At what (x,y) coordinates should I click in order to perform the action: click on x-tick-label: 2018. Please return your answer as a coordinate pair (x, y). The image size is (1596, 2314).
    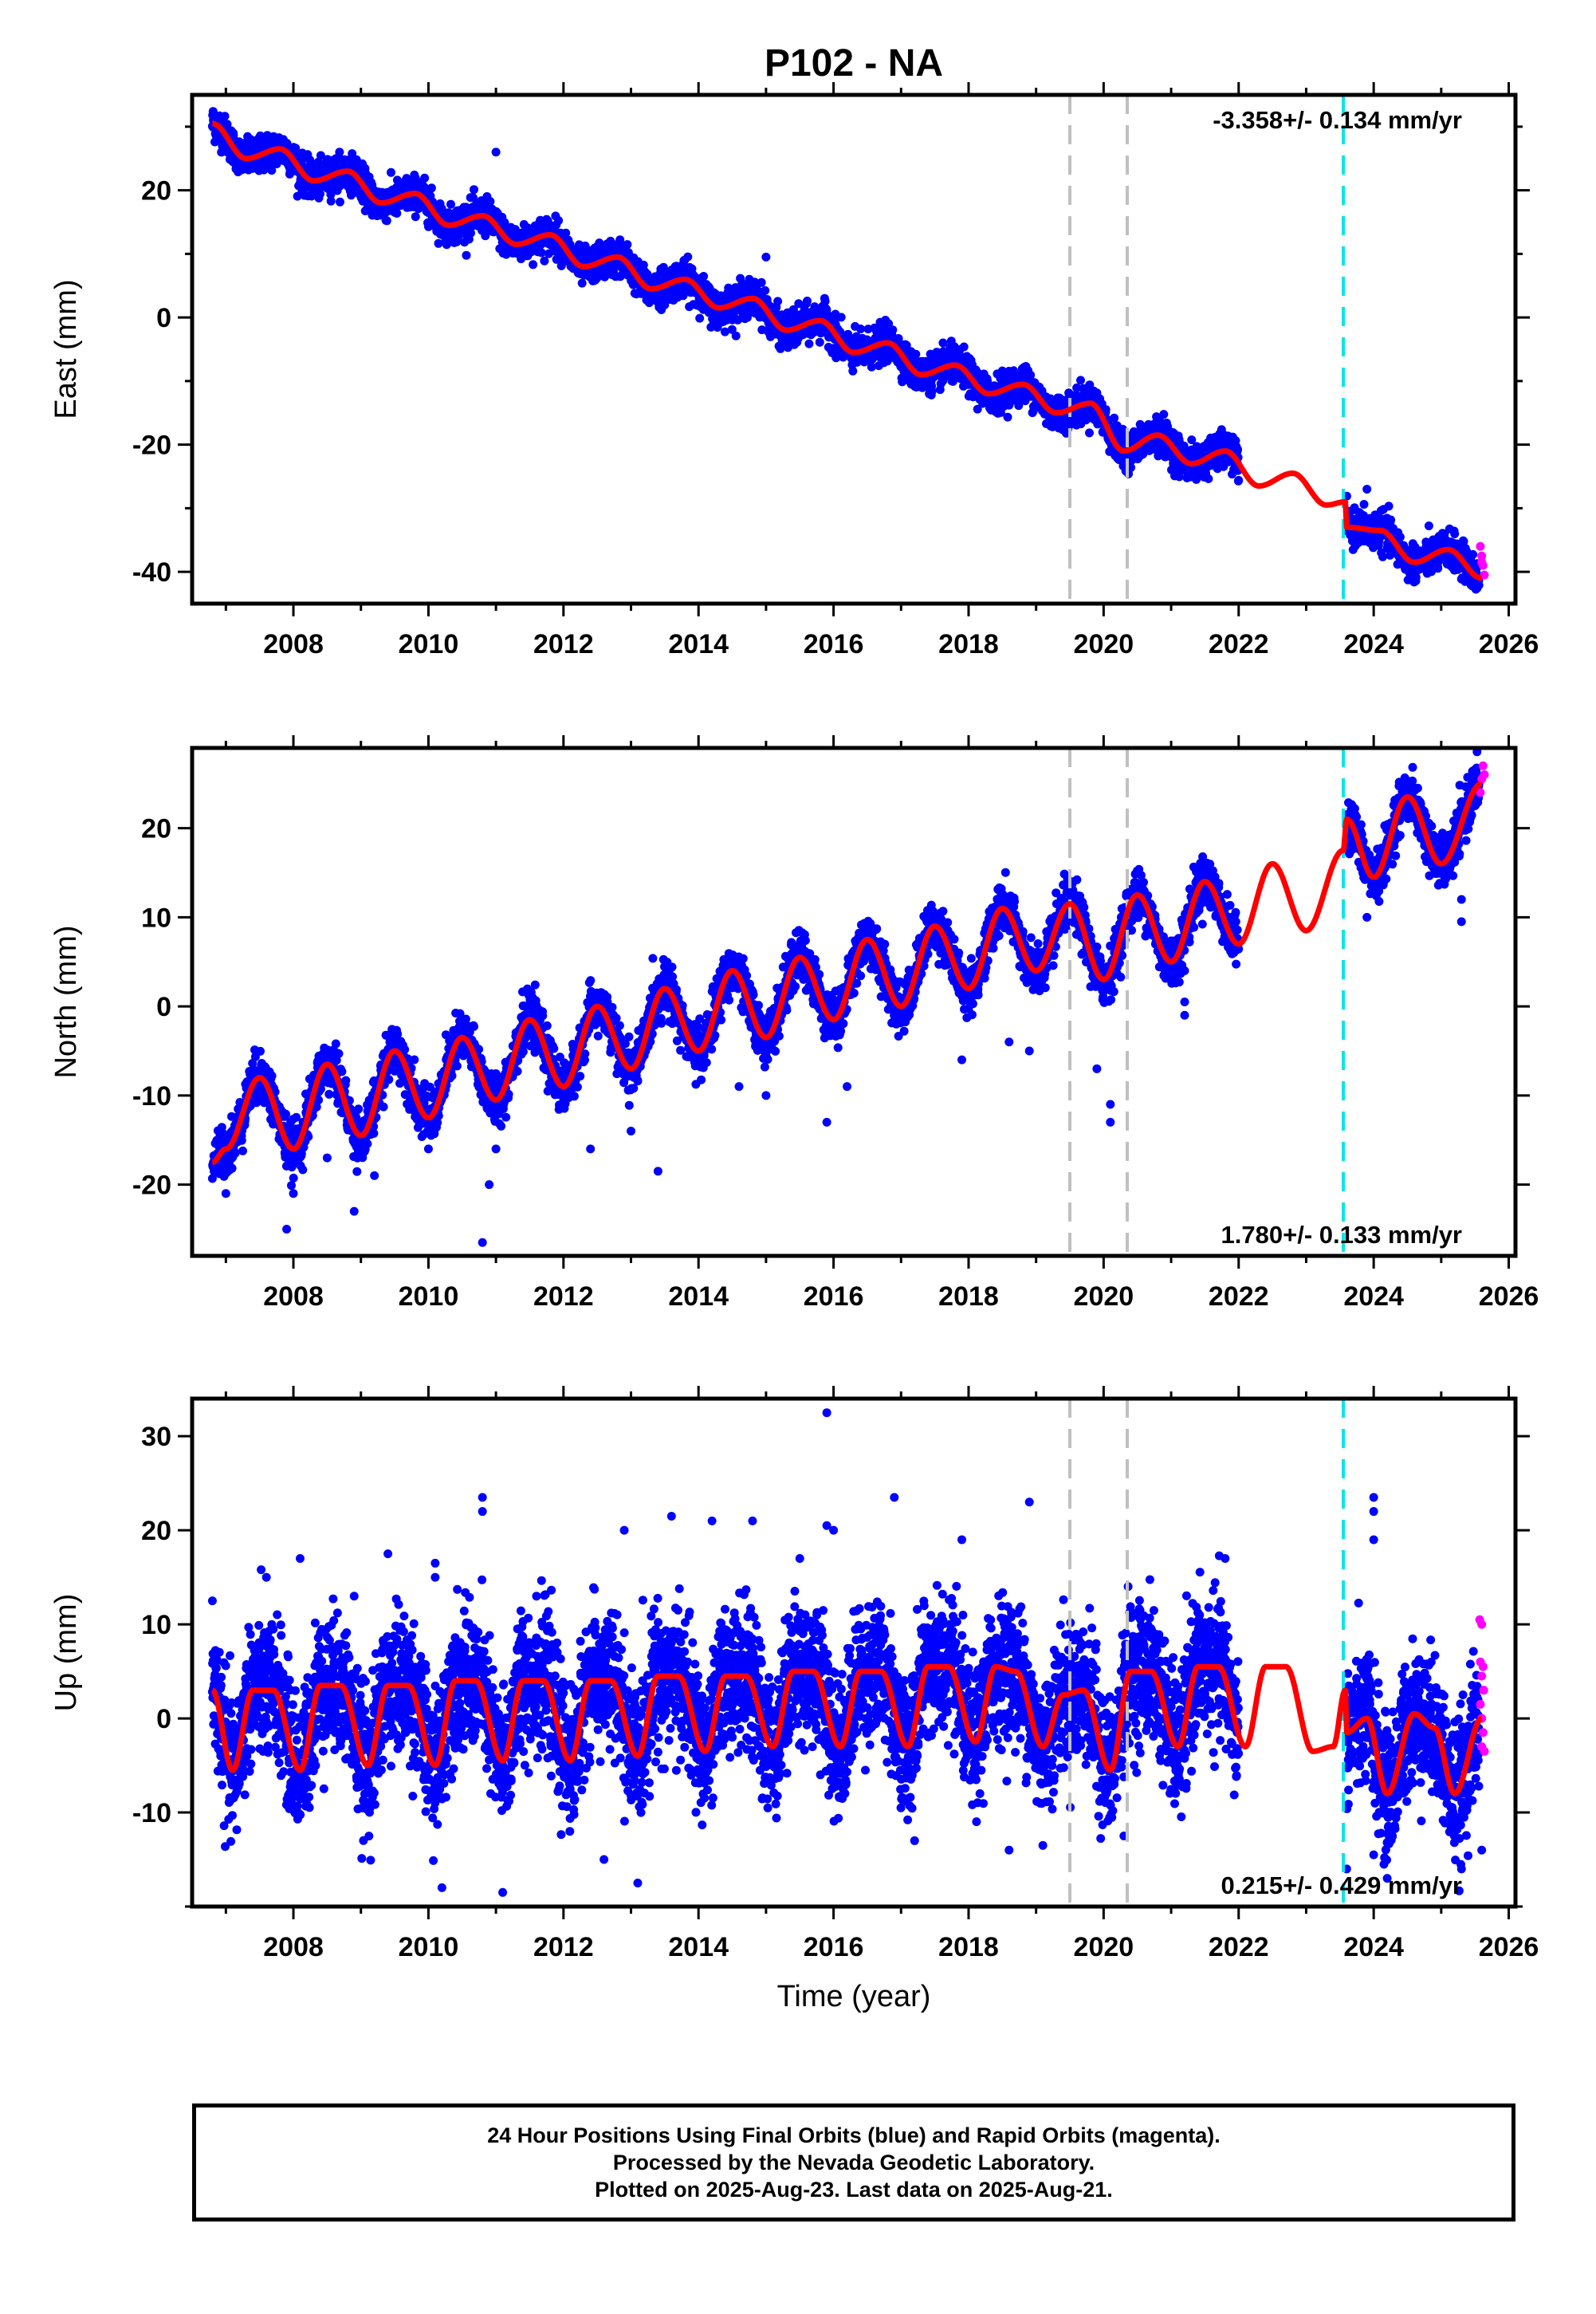
    Looking at the image, I should click on (968, 644).